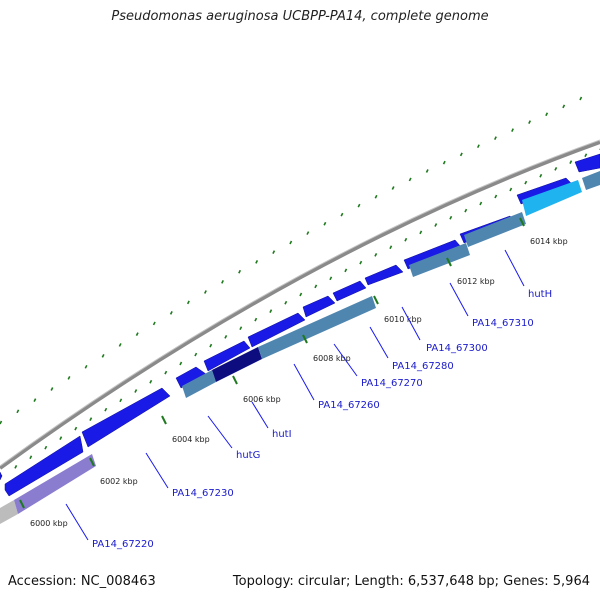 The height and width of the screenshot is (600, 600). Describe the element at coordinates (423, 366) in the screenshot. I see `gene-label: PA14_67280` at that location.